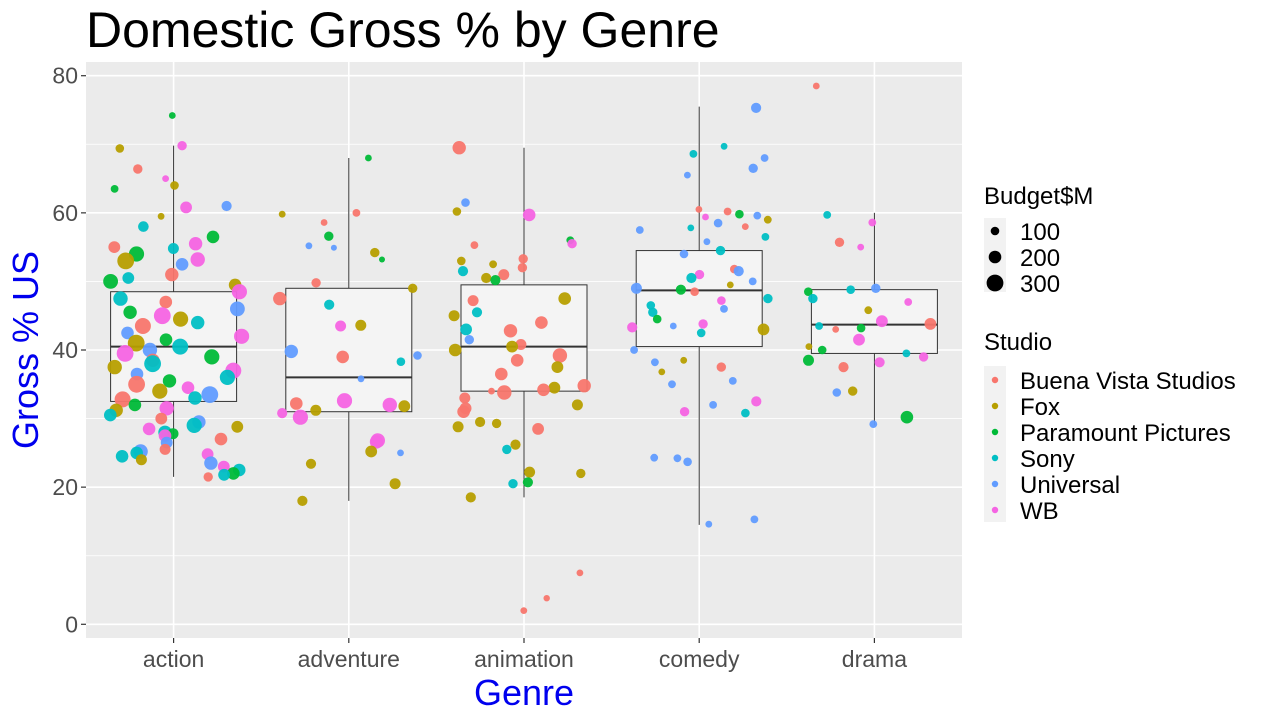  I want to click on x-tick-label: action, so click(173, 659).